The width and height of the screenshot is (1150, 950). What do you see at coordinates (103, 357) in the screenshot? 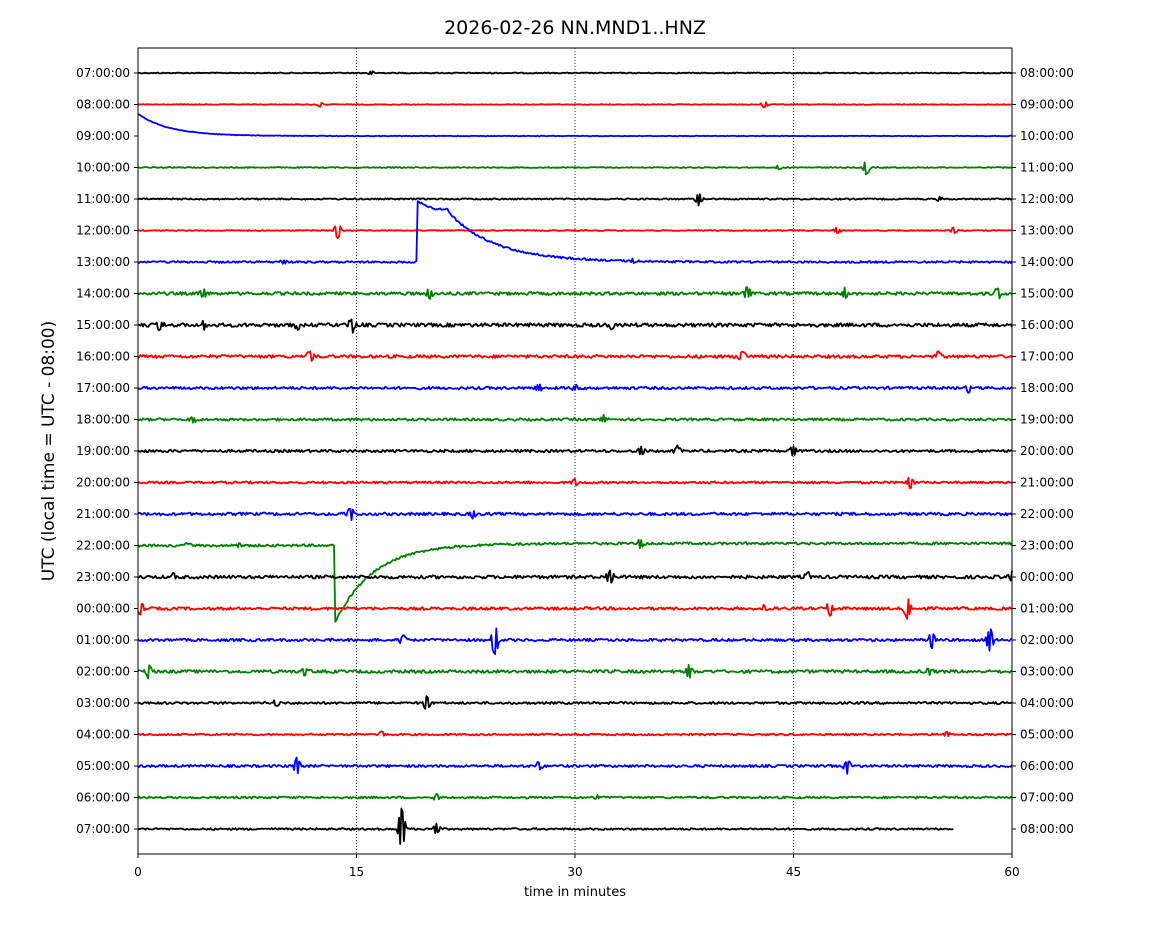
I see `left-tick-label: 16:00:00` at bounding box center [103, 357].